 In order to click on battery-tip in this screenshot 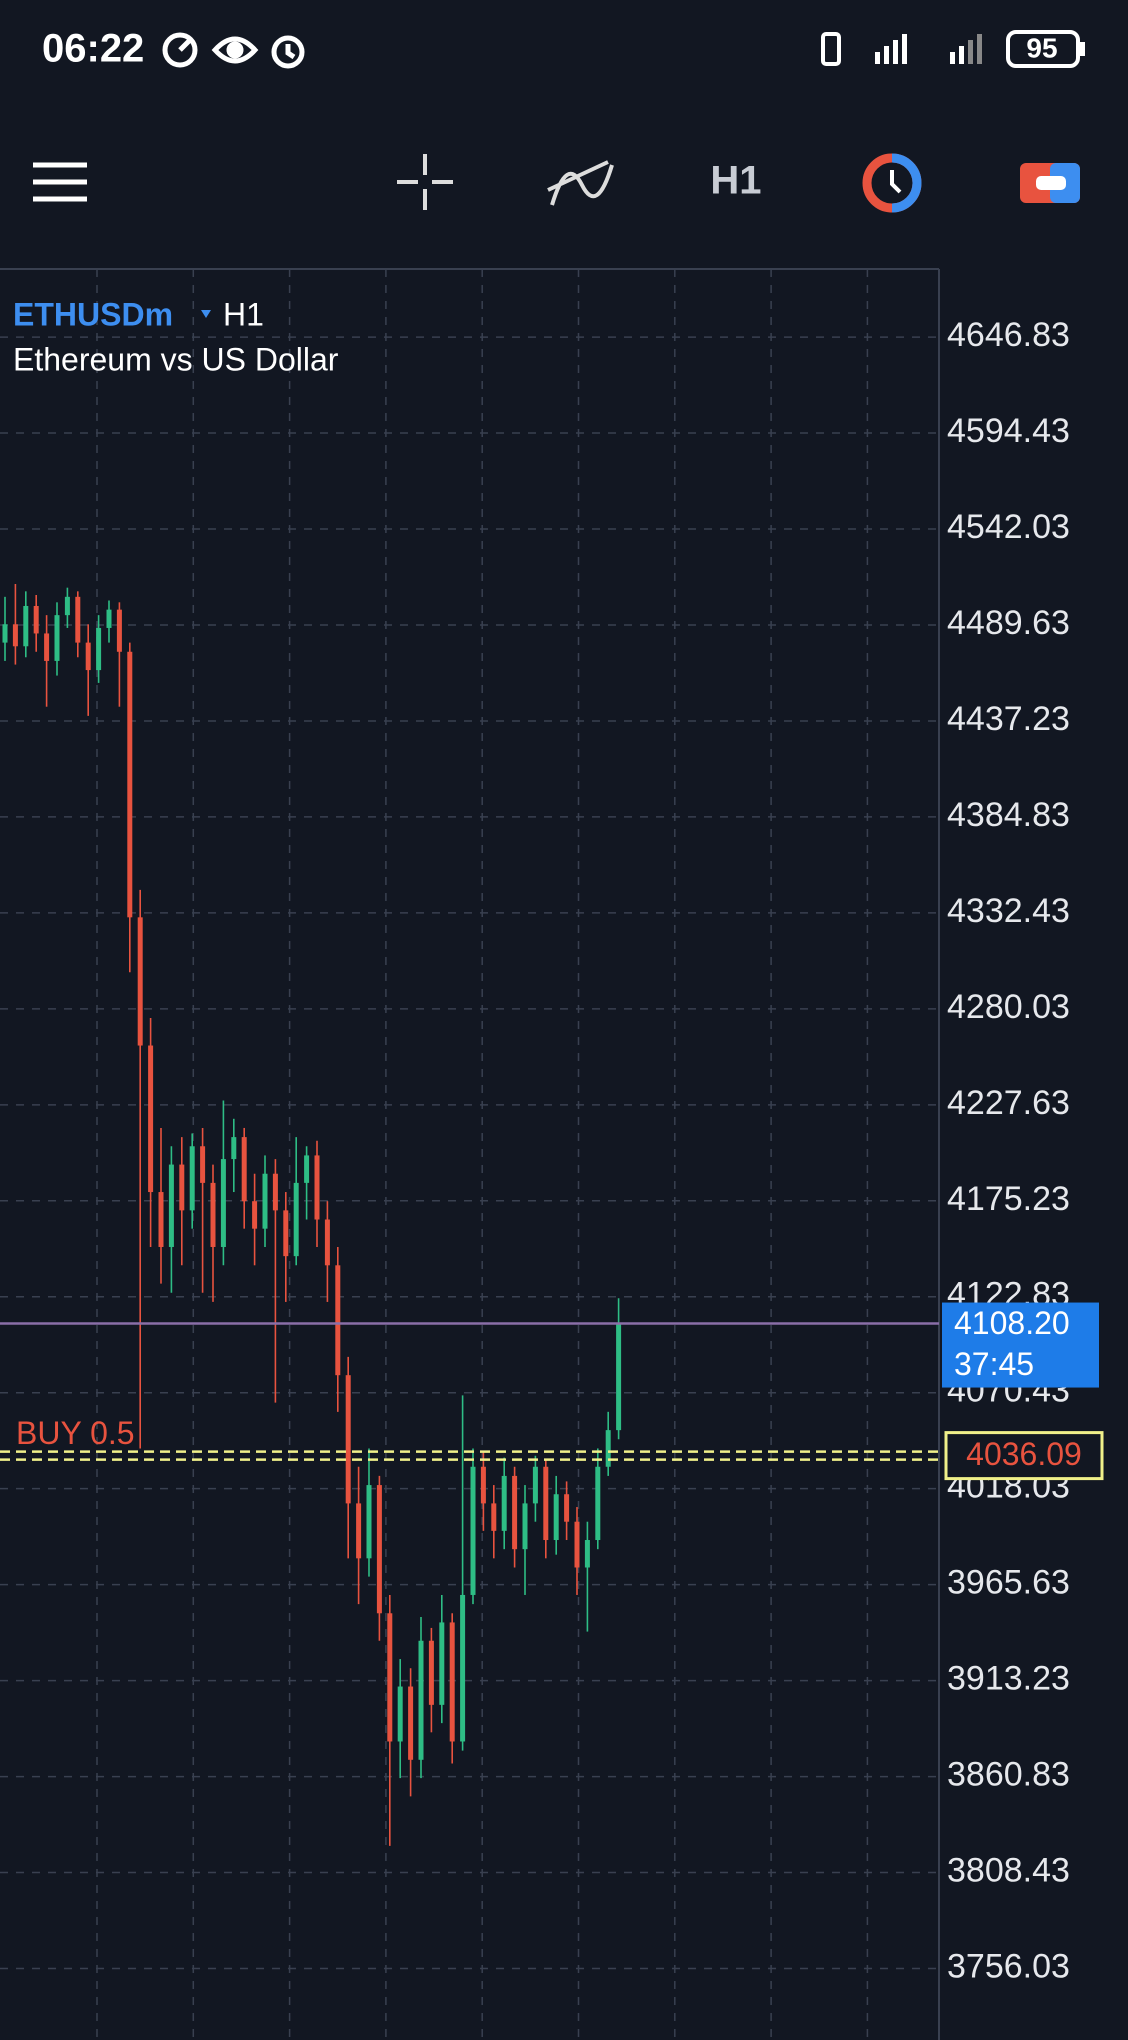, I will do `click(1082, 49)`.